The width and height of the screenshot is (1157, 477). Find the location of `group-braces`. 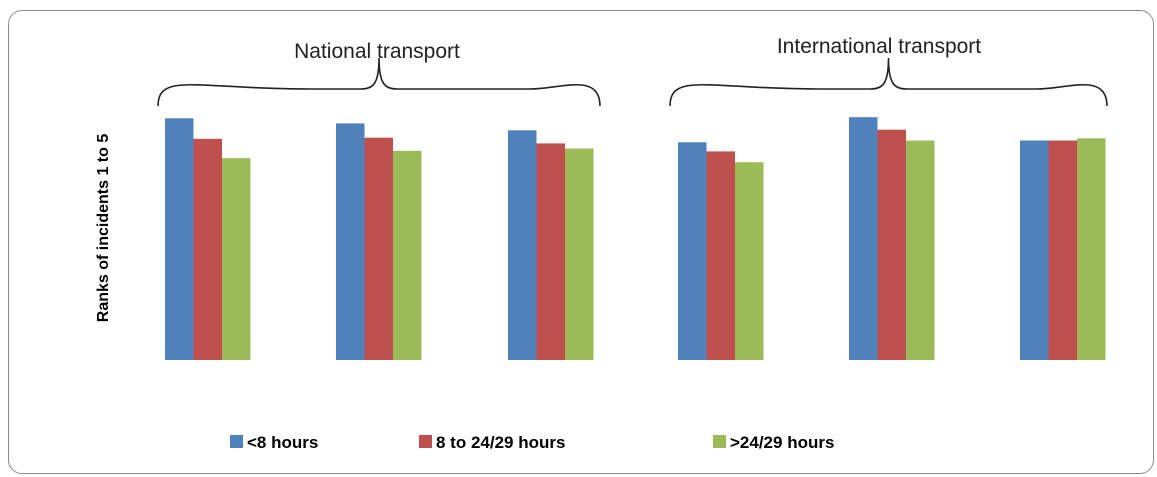

group-braces is located at coordinates (632, 82).